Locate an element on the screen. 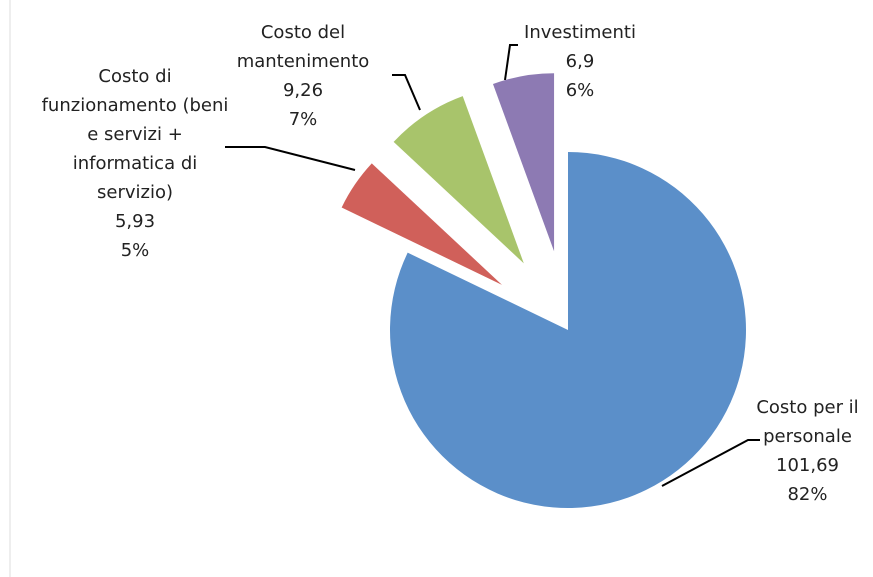 This screenshot has width=873, height=577. value-label: 9,26 is located at coordinates (303, 90).